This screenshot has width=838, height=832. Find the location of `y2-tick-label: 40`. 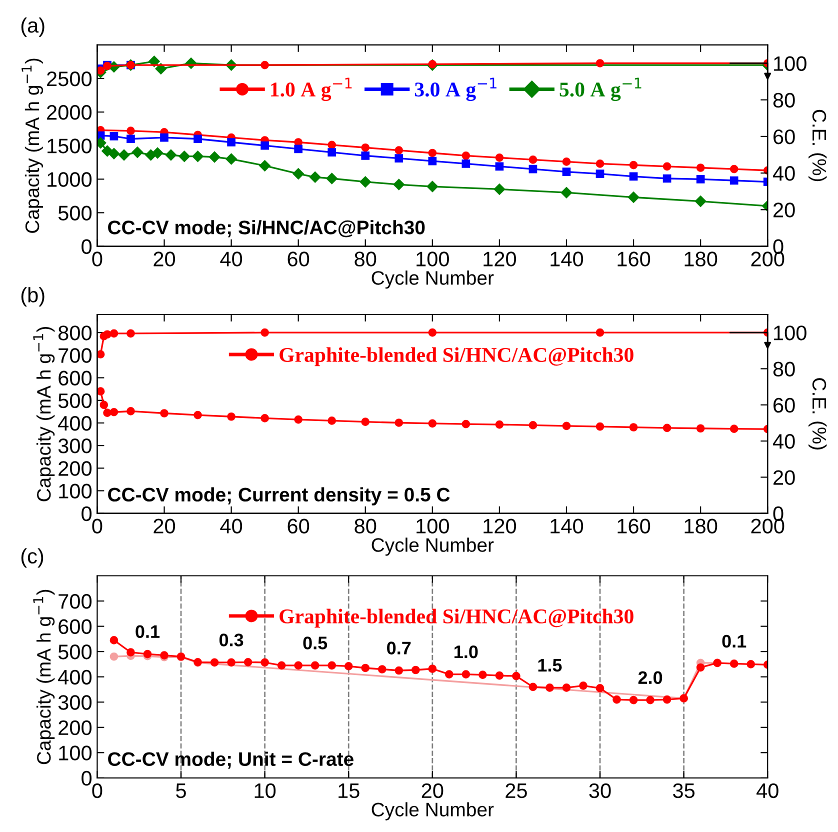

y2-tick-label: 40 is located at coordinates (783, 173).